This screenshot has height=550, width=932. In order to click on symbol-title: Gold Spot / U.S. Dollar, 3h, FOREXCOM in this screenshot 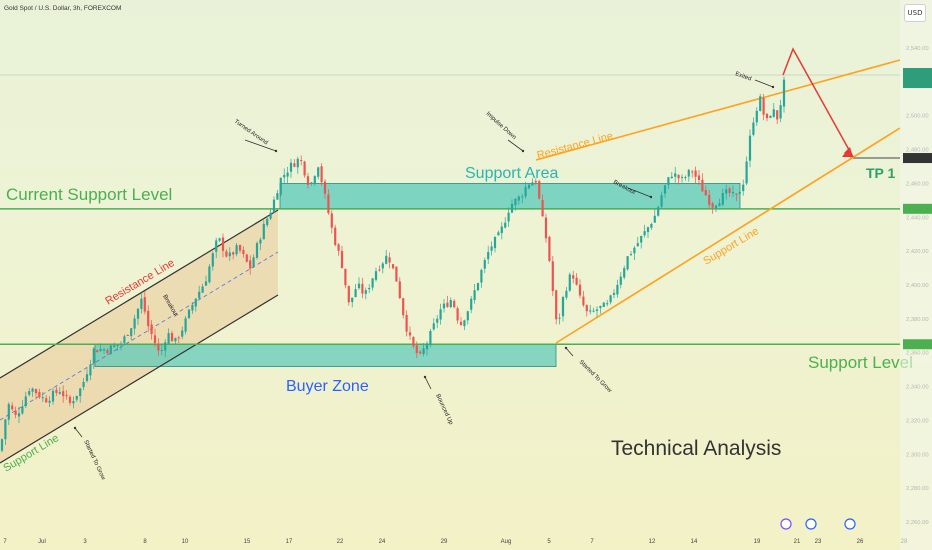, I will do `click(62, 8)`.